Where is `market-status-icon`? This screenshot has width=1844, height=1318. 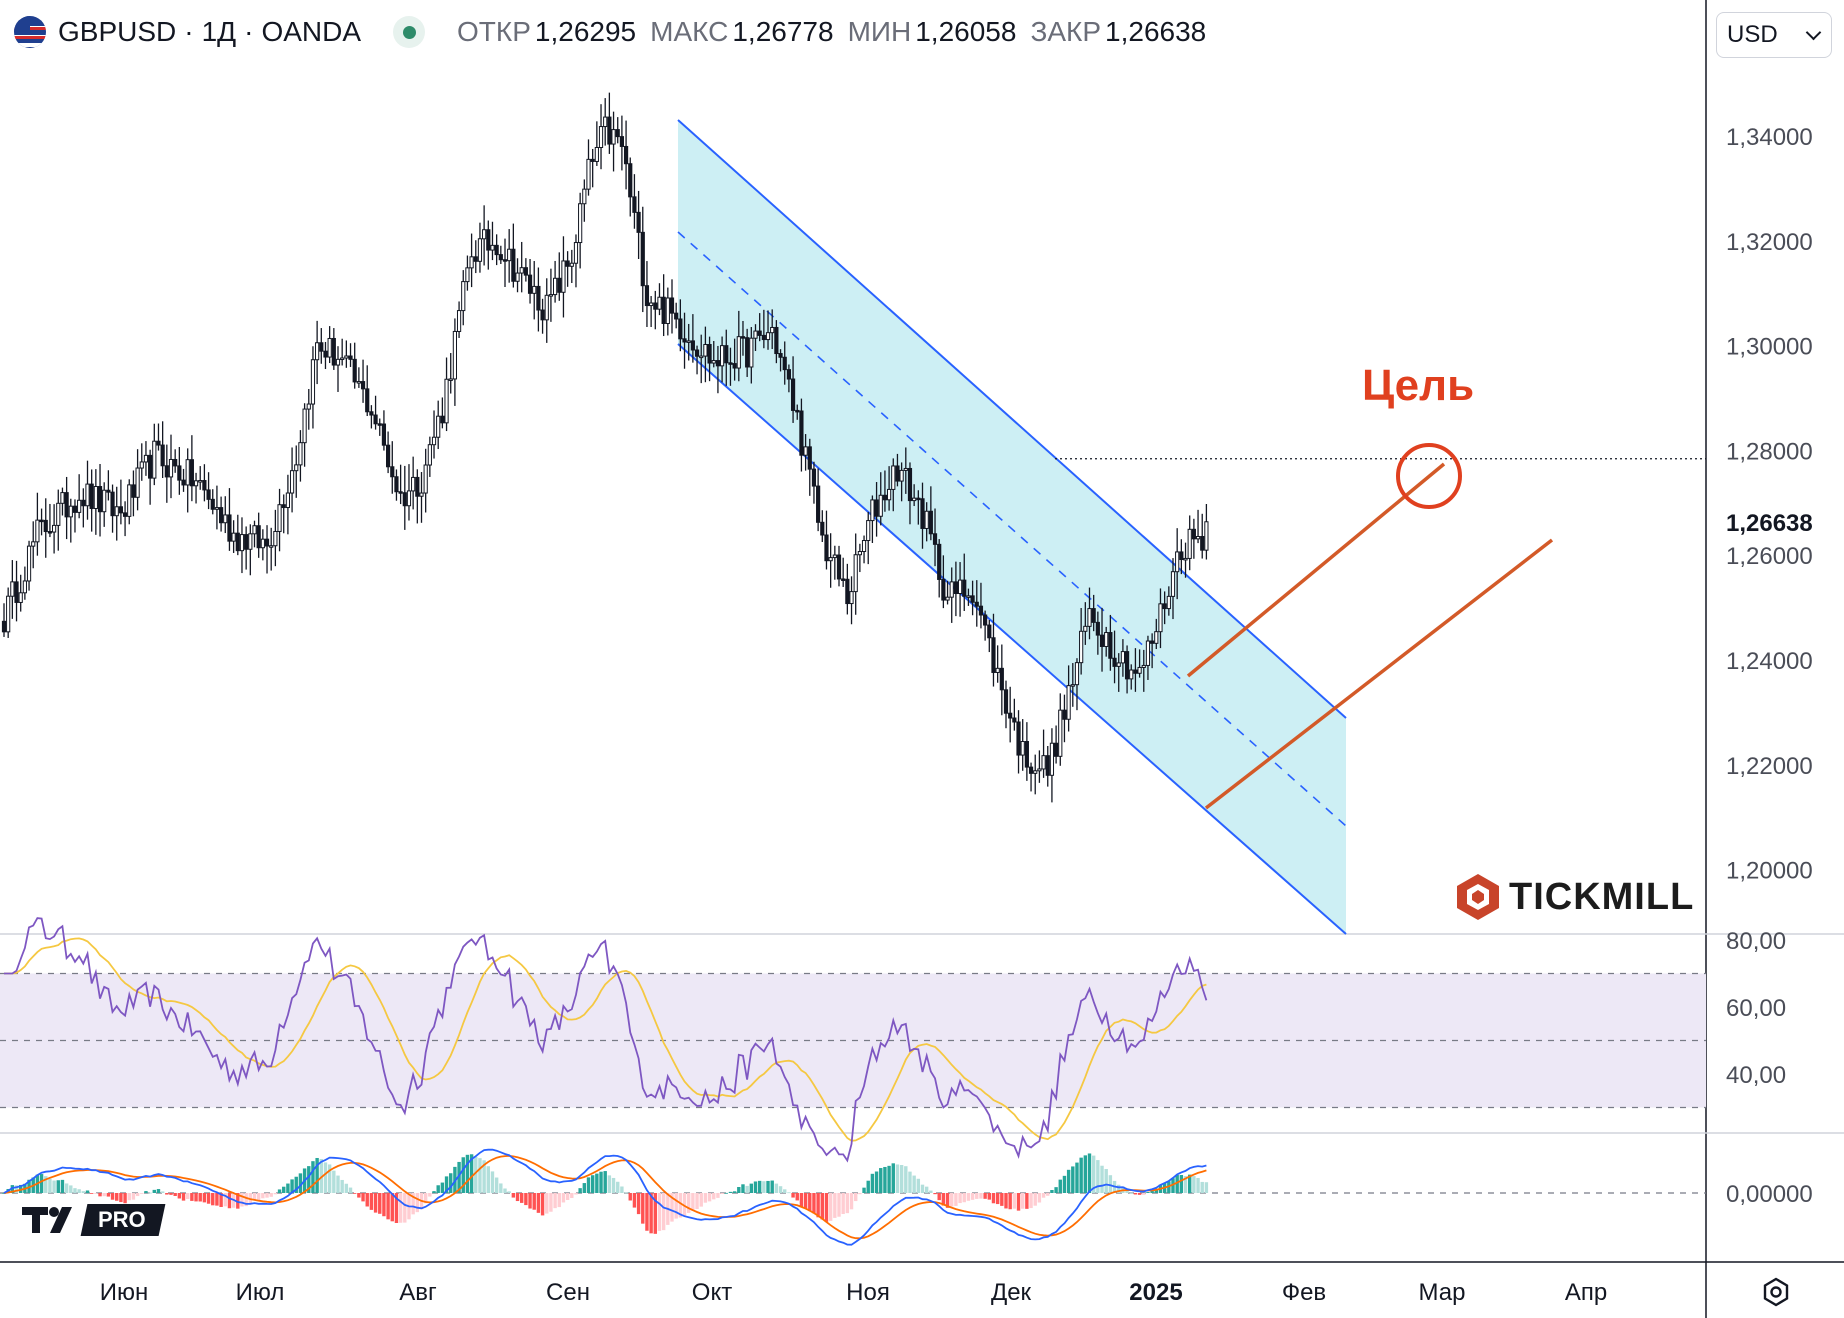 market-status-icon is located at coordinates (409, 32).